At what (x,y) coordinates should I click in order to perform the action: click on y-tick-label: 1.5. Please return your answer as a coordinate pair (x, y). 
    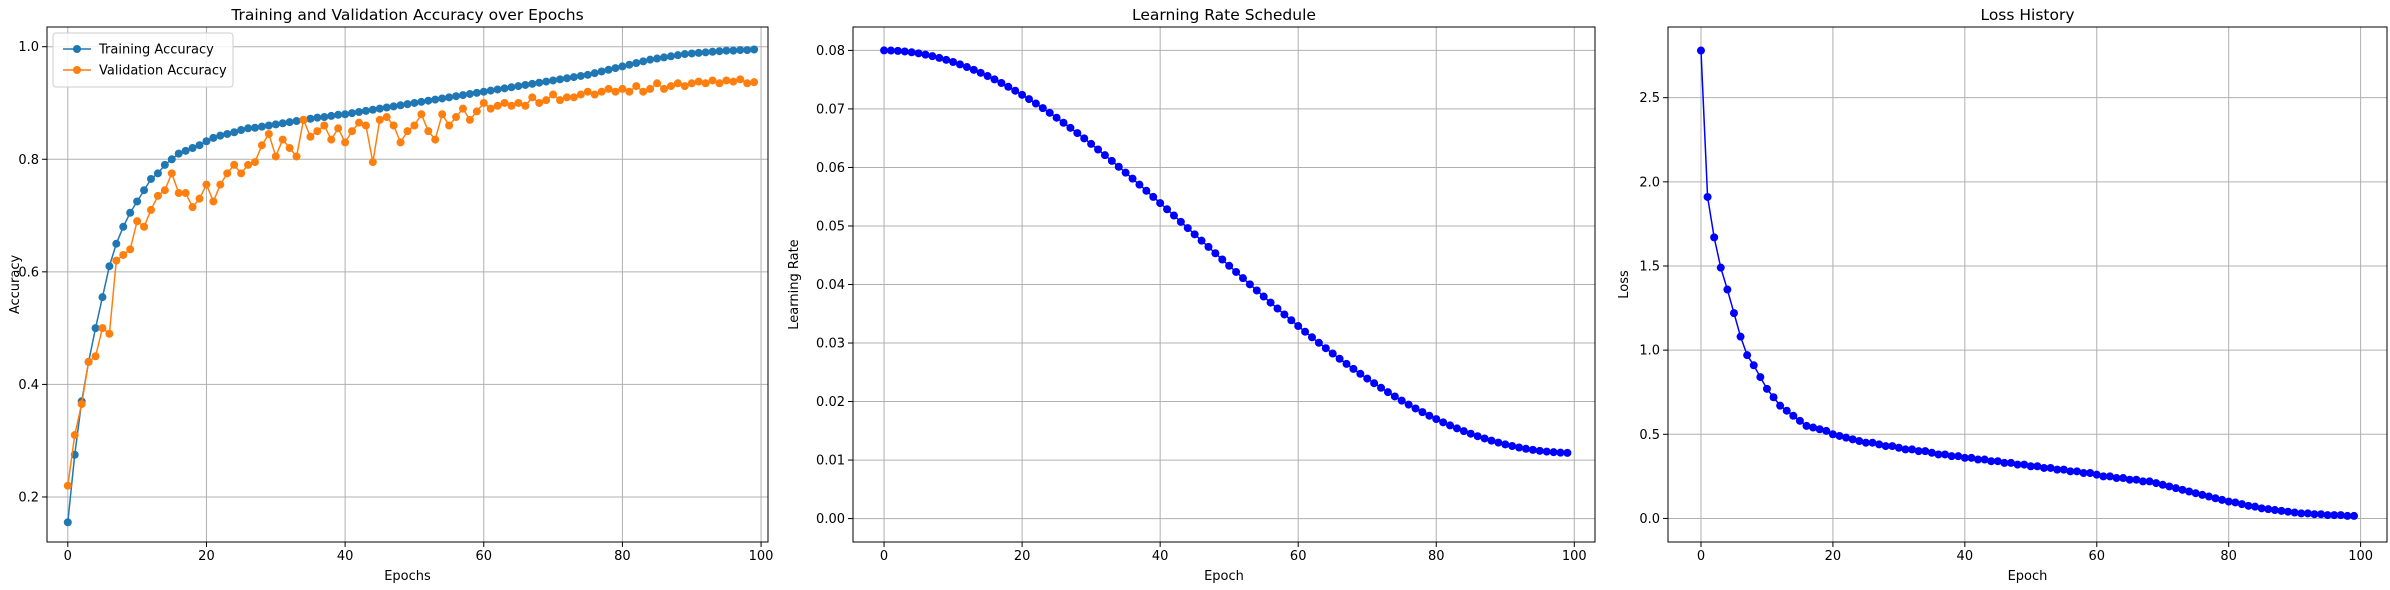
    Looking at the image, I should click on (1649, 266).